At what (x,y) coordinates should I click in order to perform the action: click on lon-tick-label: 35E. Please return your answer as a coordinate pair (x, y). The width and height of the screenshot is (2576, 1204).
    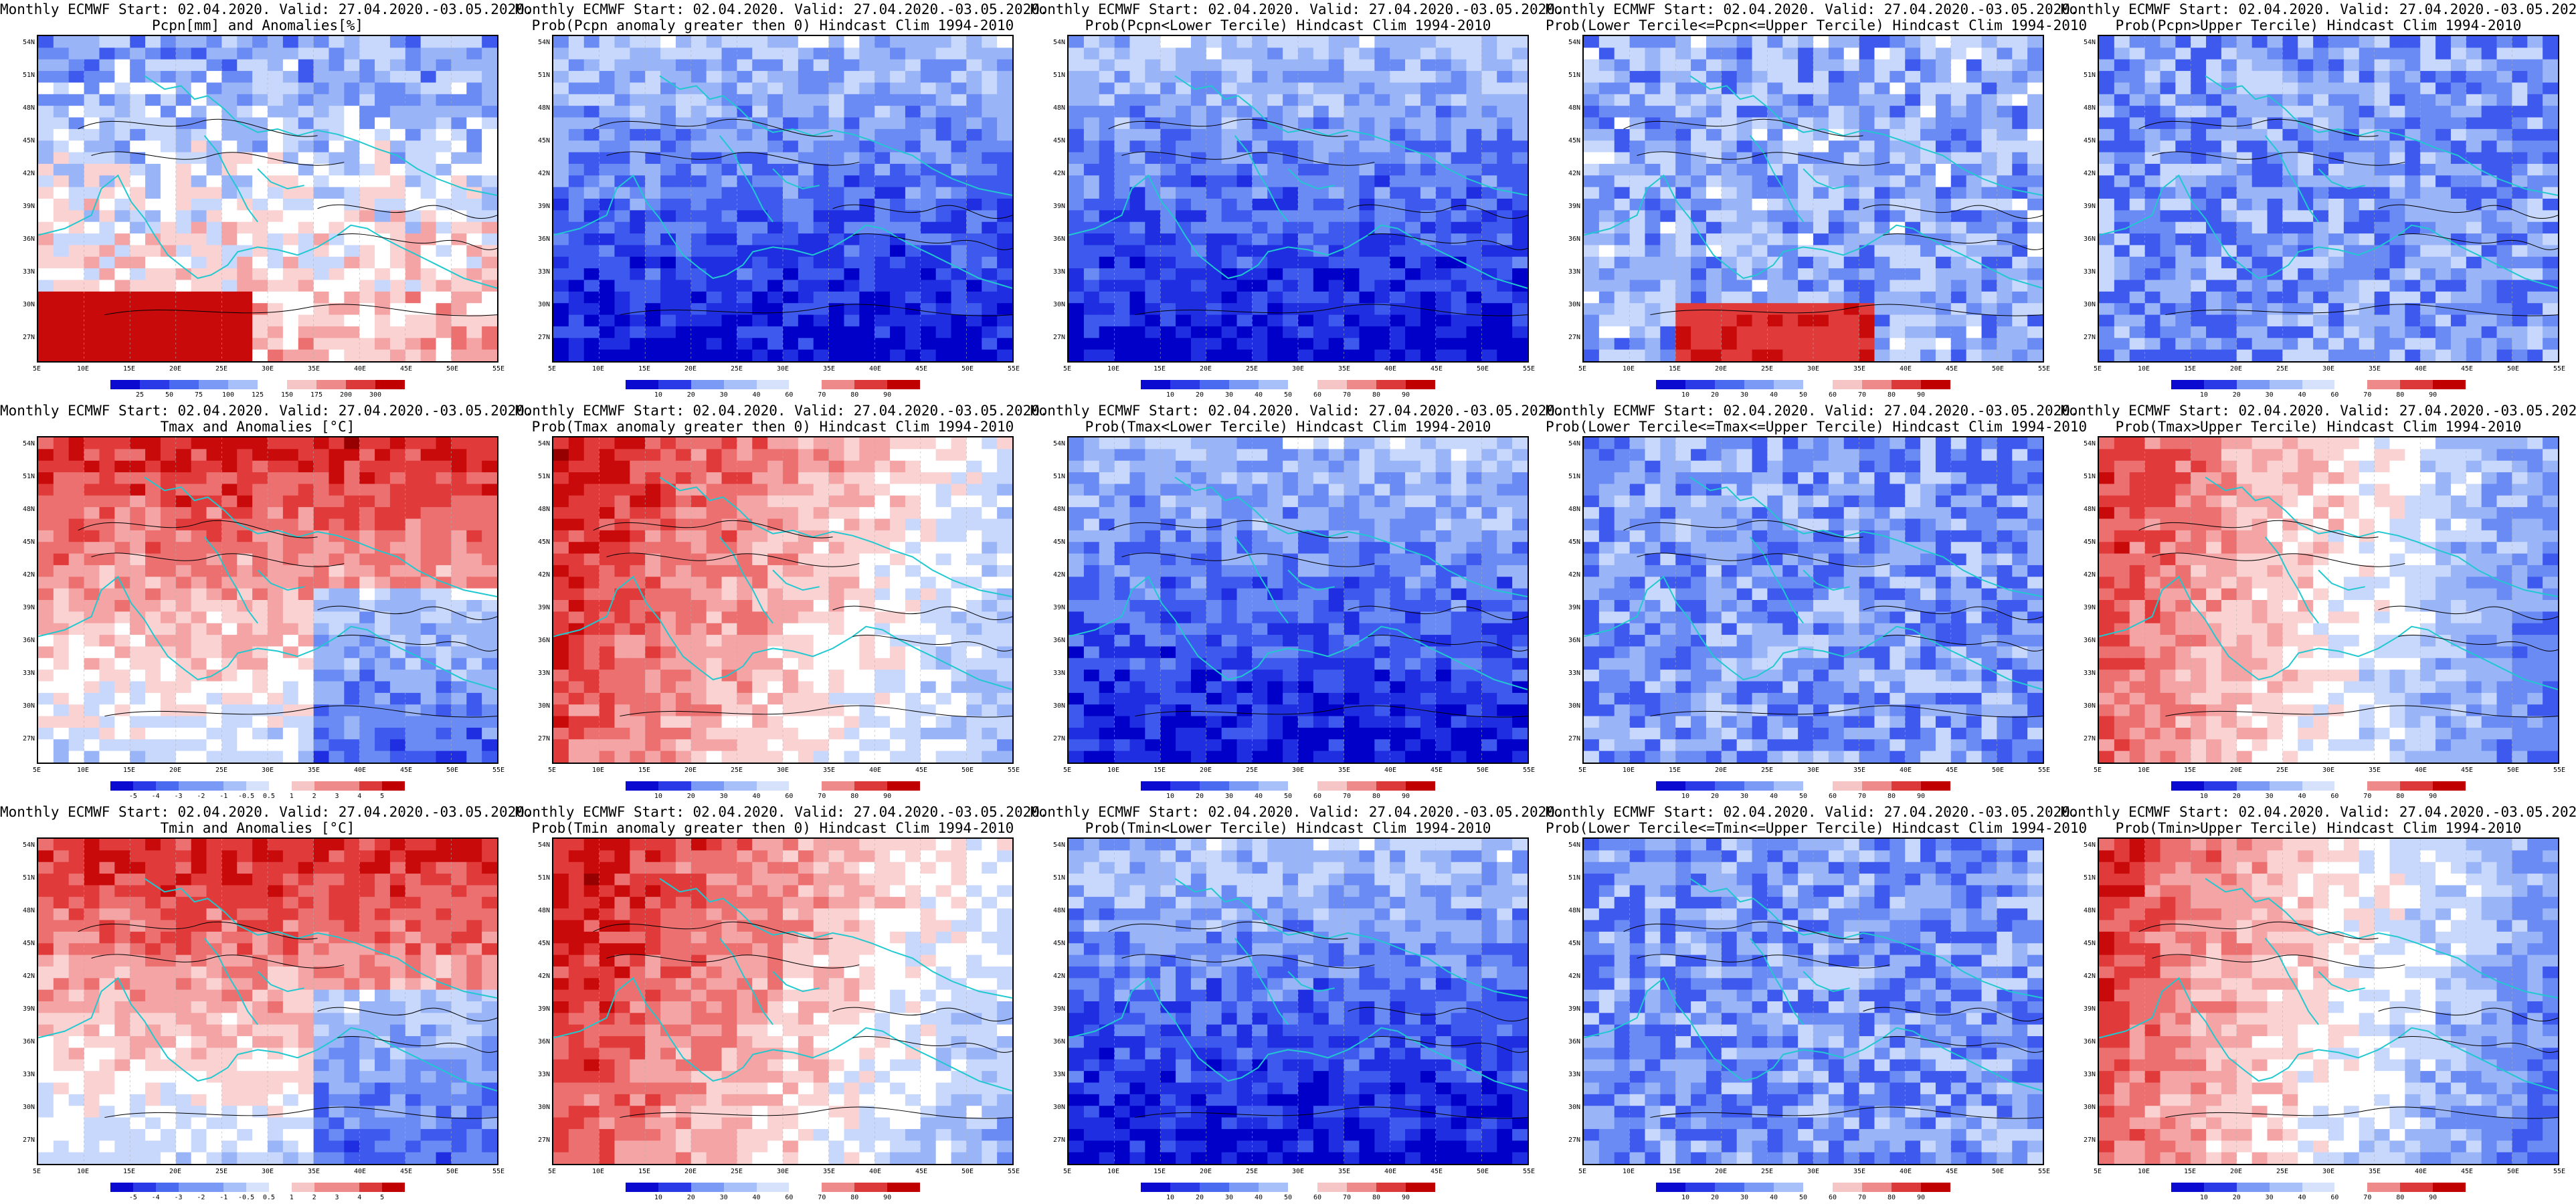
    Looking at the image, I should click on (829, 369).